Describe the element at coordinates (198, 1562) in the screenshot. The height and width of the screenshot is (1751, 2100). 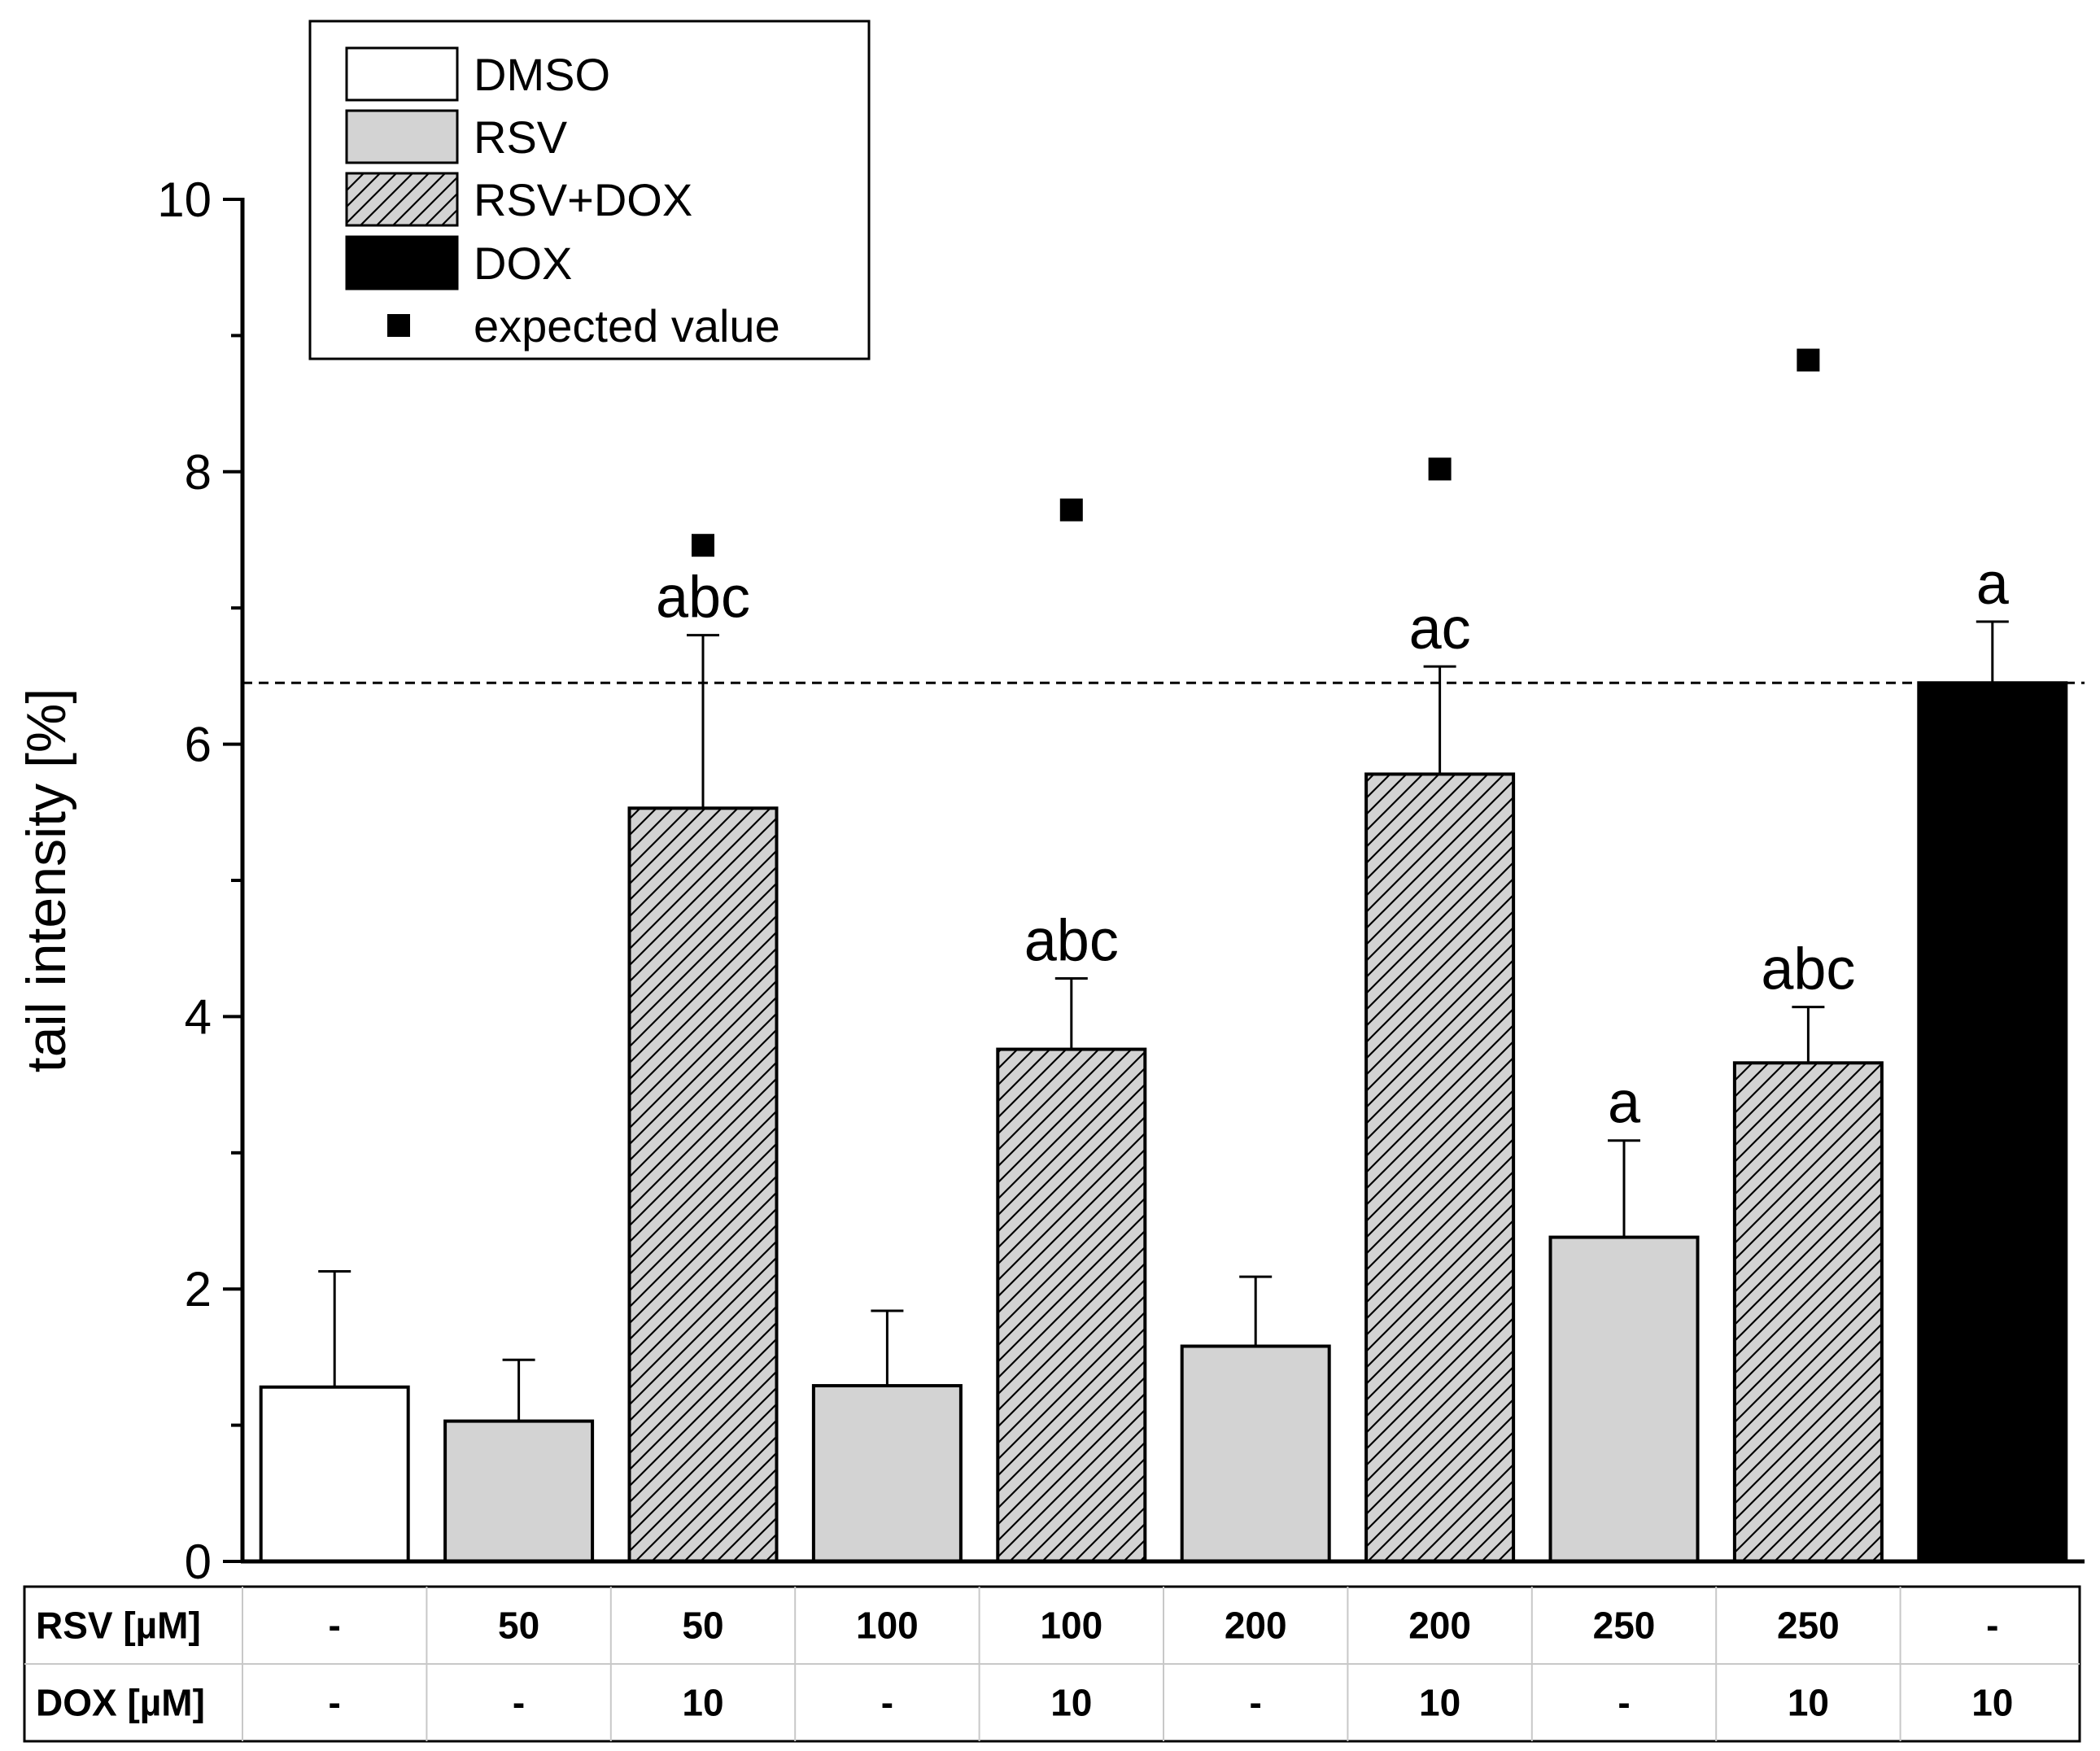
I see `y-tick-label: 0` at that location.